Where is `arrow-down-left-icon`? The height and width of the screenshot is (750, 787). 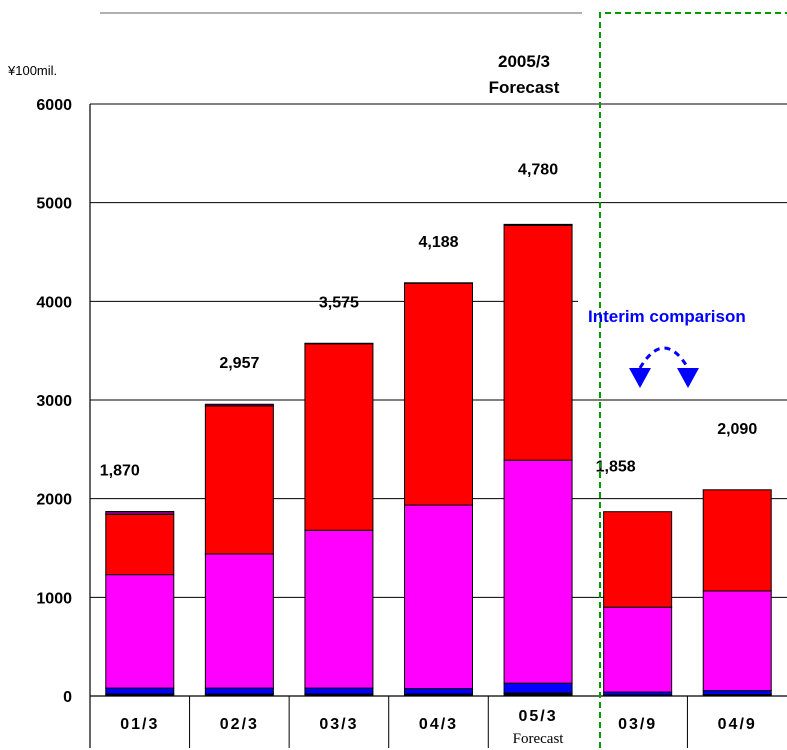 arrow-down-left-icon is located at coordinates (640, 378).